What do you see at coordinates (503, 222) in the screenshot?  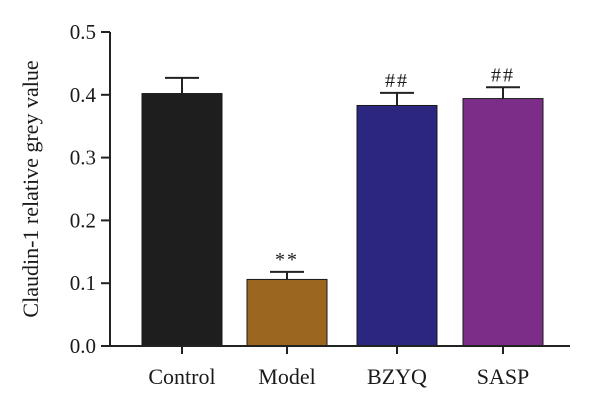 I see `bar-sasp` at bounding box center [503, 222].